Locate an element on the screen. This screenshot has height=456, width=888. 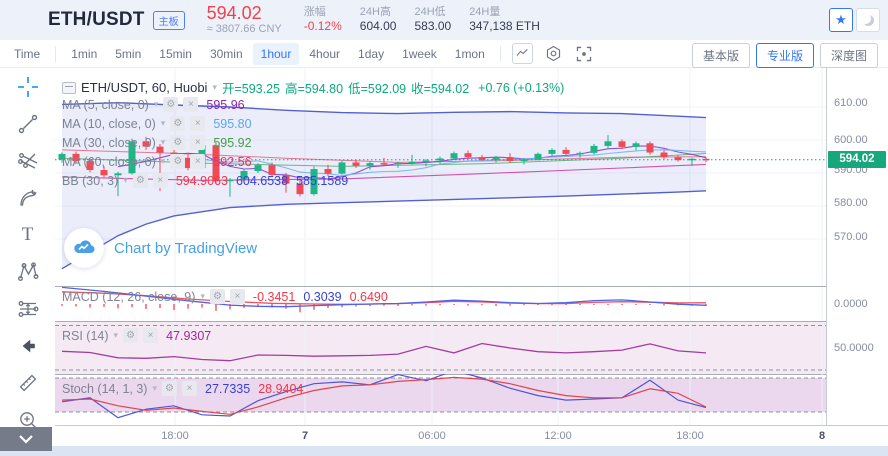
crosshair-tool is located at coordinates (27, 86).